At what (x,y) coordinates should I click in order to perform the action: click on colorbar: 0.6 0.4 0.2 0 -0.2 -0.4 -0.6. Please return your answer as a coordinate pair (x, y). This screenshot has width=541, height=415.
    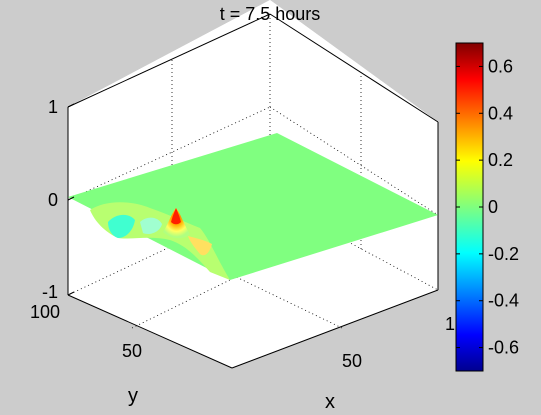
    Looking at the image, I should click on (487, 207).